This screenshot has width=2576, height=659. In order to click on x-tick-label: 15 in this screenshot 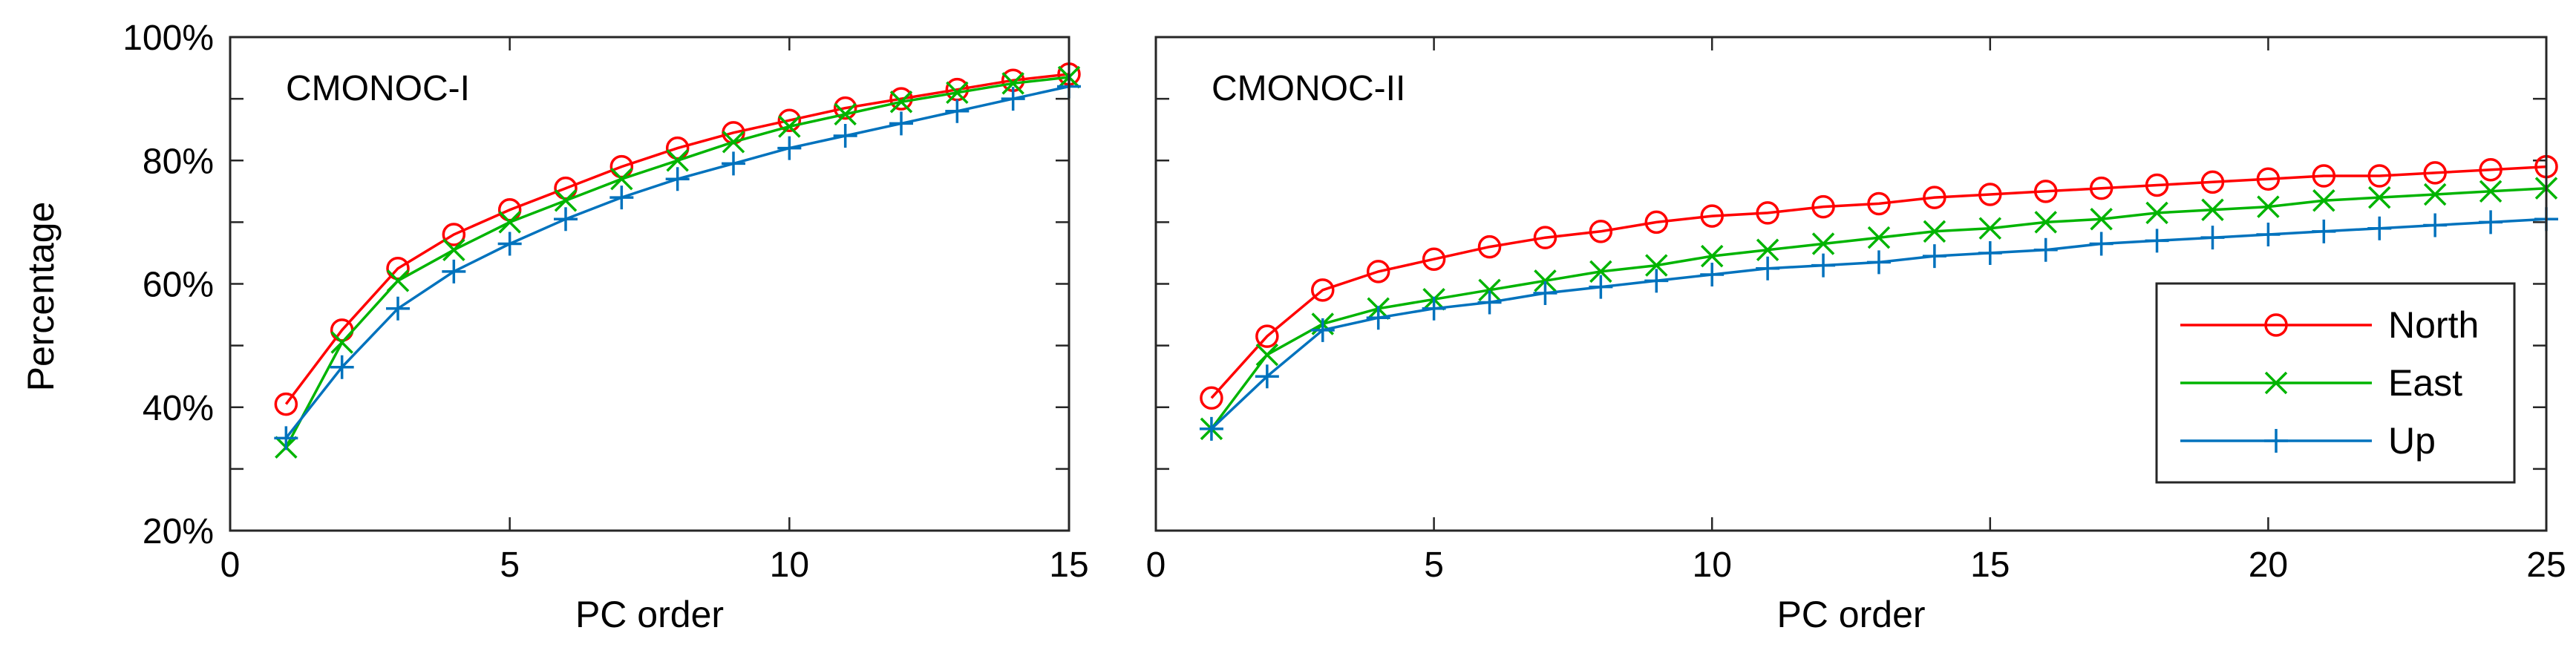, I will do `click(1068, 565)`.